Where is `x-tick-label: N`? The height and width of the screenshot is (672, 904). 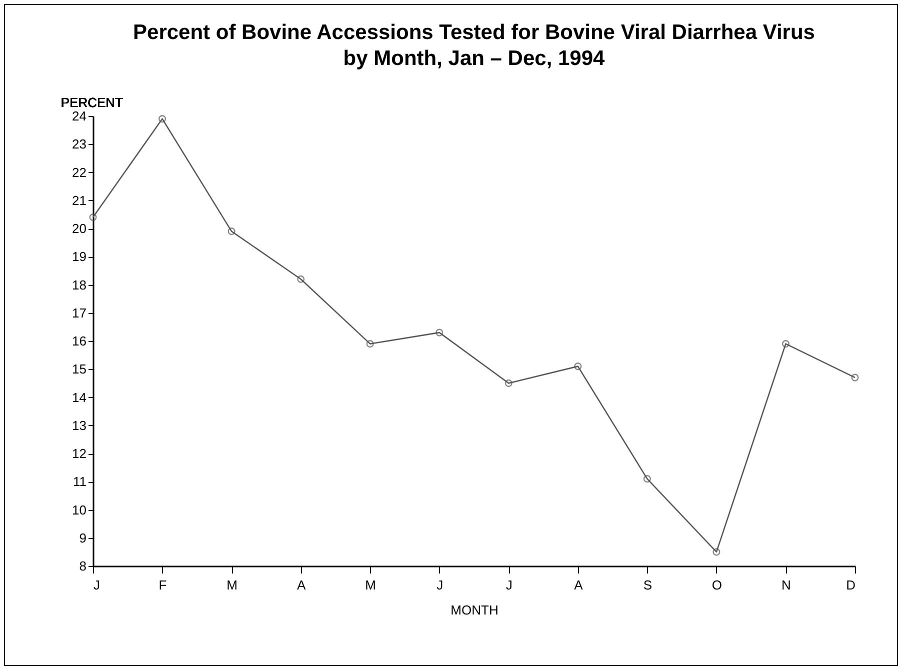
x-tick-label: N is located at coordinates (786, 585).